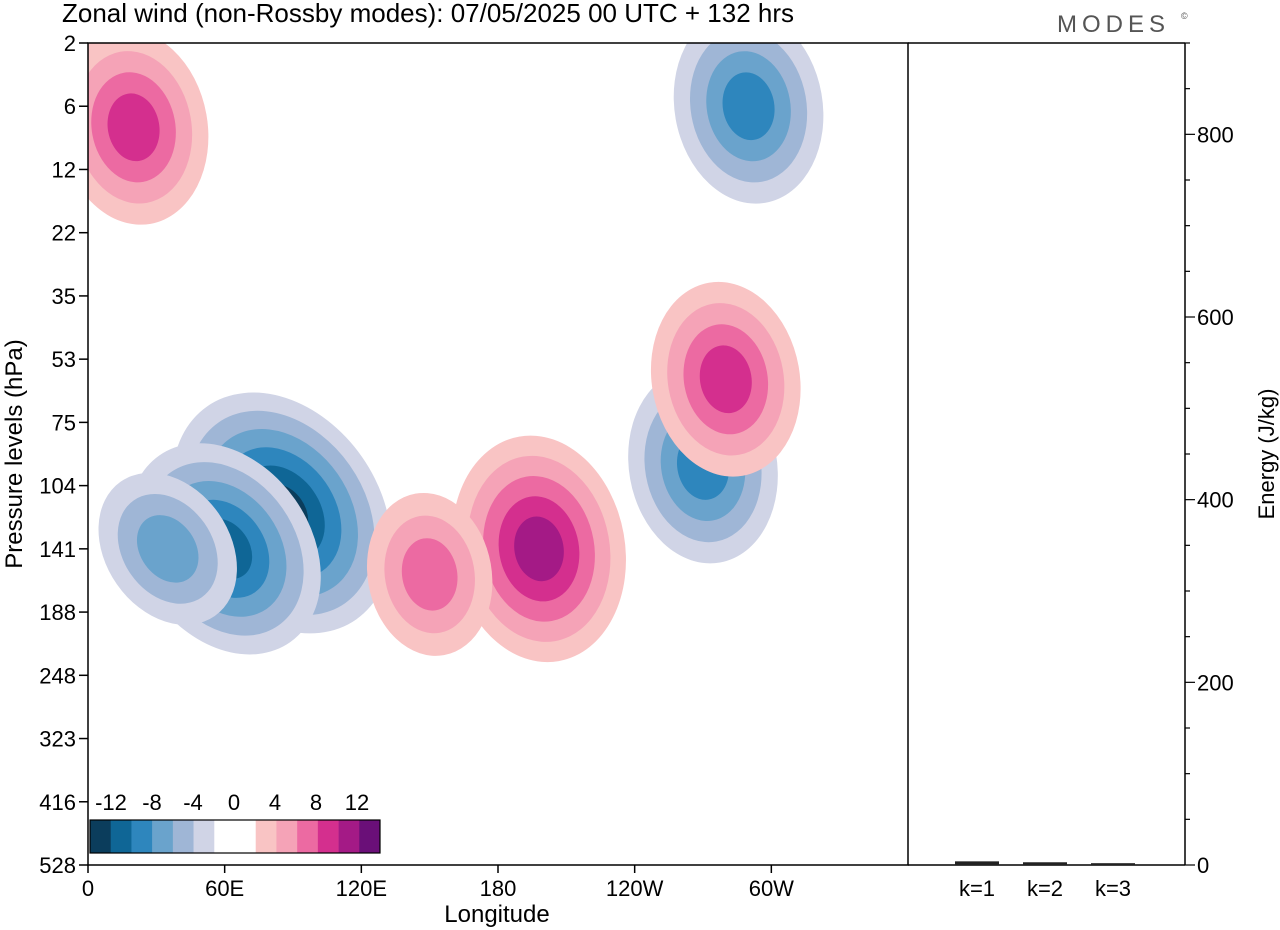 Image resolution: width=1280 pixels, height=930 pixels. What do you see at coordinates (771, 888) in the screenshot?
I see `x-tick-label: 60W` at bounding box center [771, 888].